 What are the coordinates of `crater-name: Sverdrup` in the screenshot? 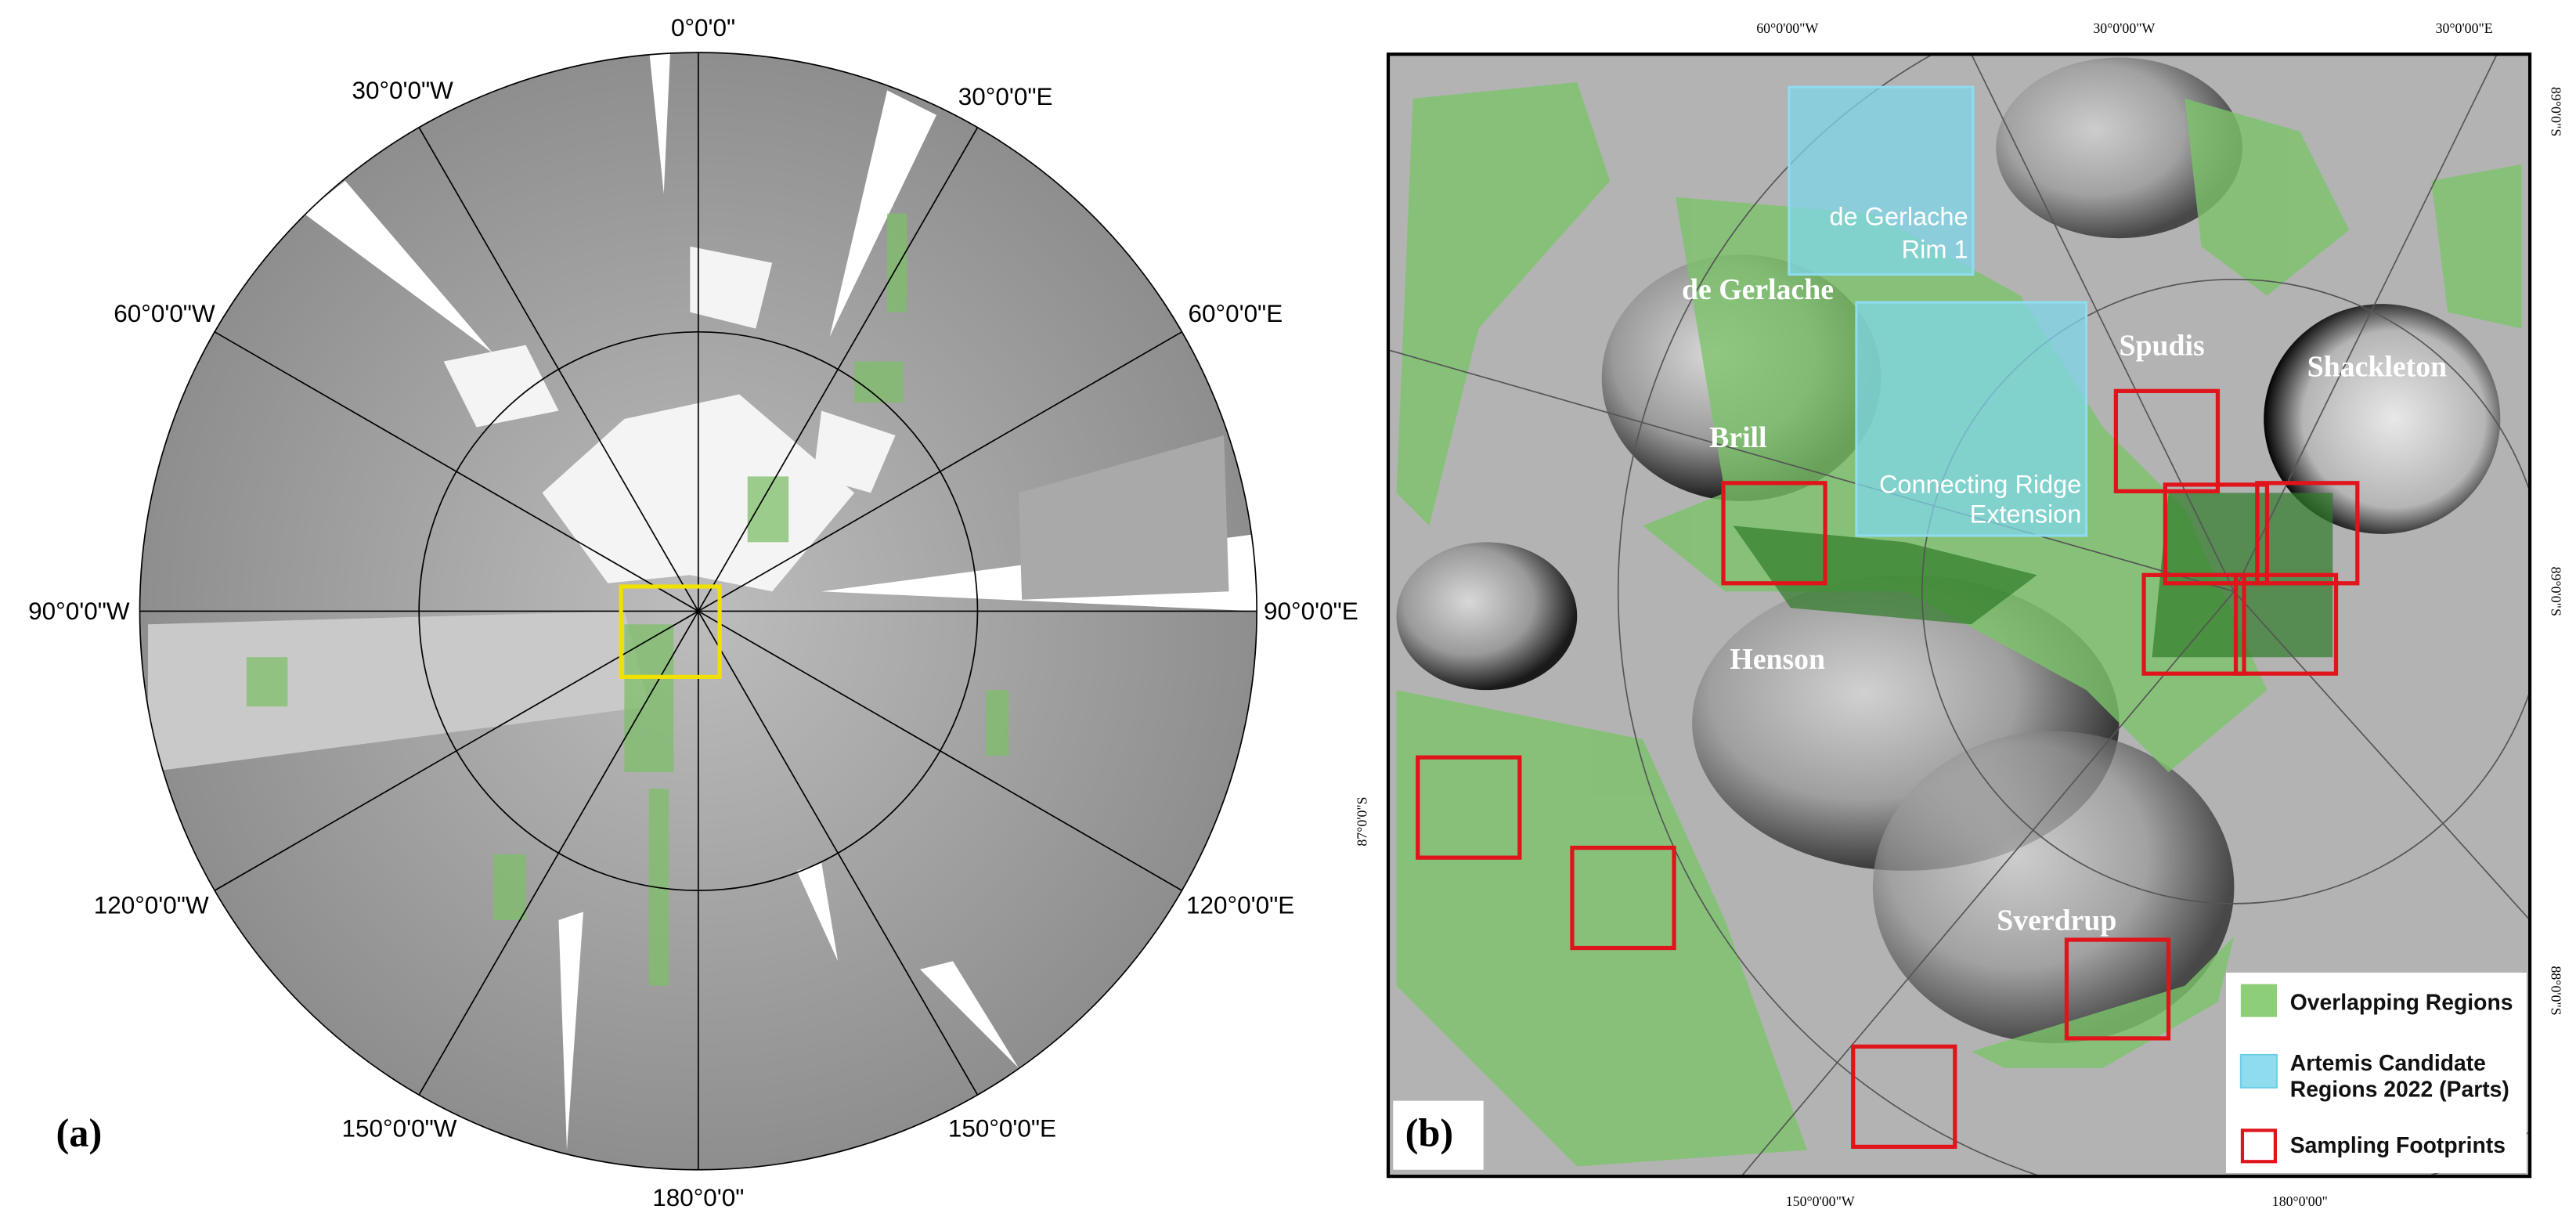 It's located at (2056, 920).